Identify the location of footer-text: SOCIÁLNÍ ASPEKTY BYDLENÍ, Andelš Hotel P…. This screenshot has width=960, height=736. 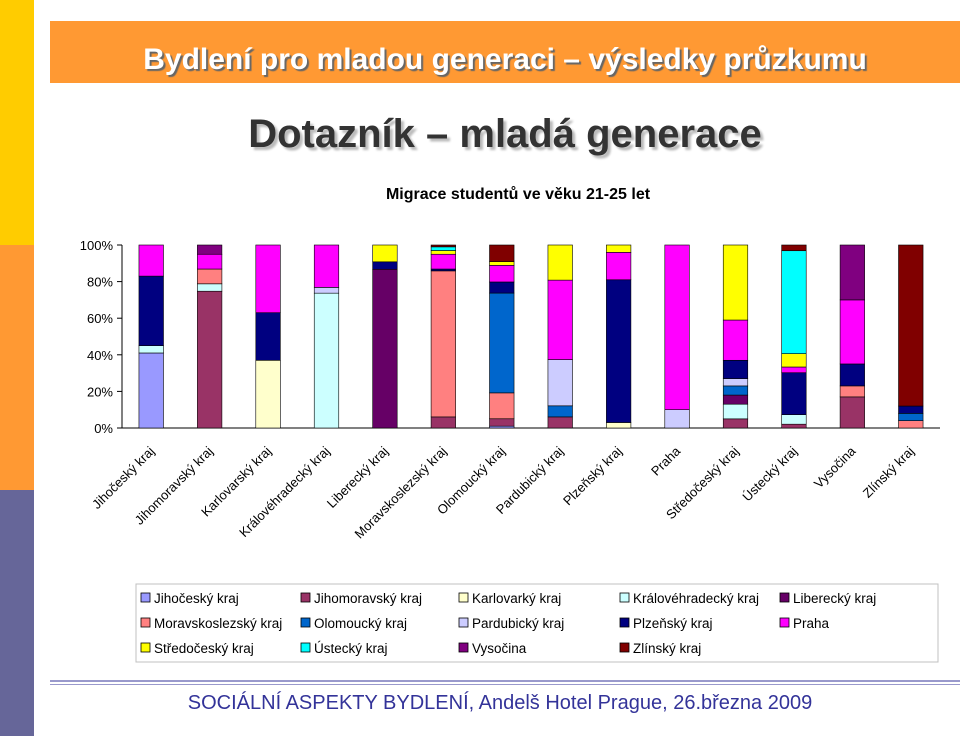
(500, 703).